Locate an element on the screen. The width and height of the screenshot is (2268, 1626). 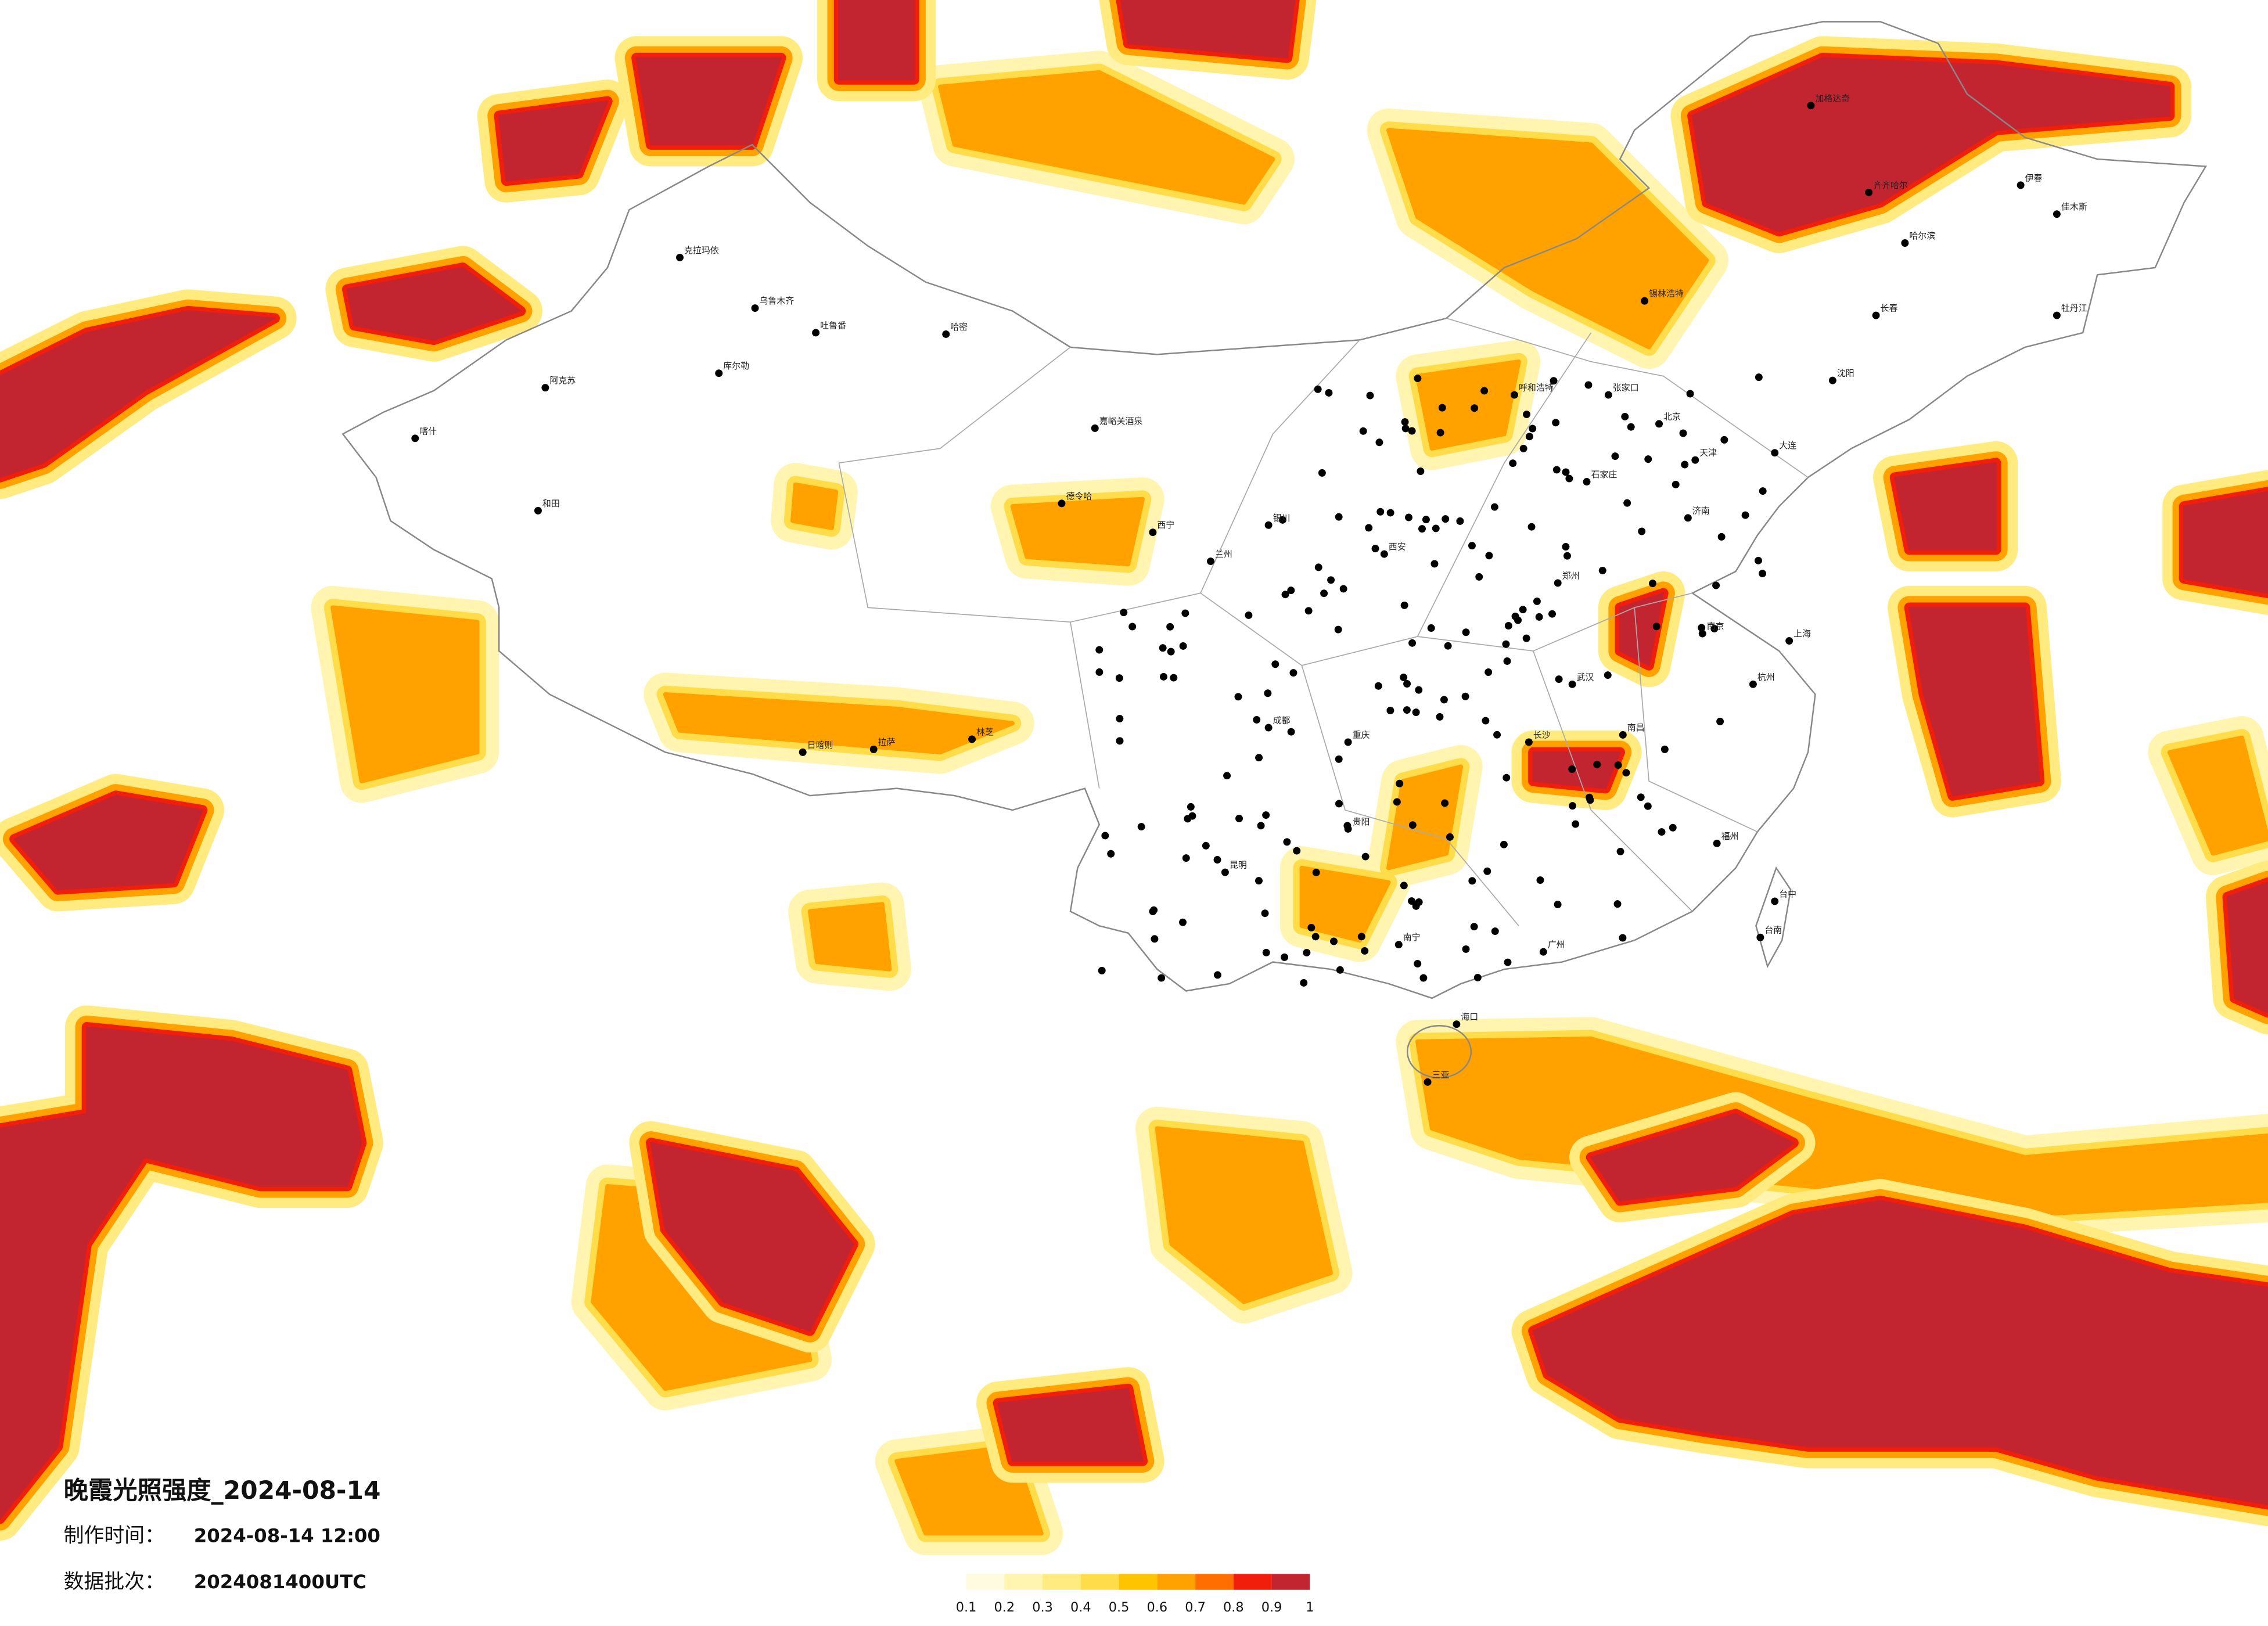
city-label: 库尔勒 is located at coordinates (736, 366).